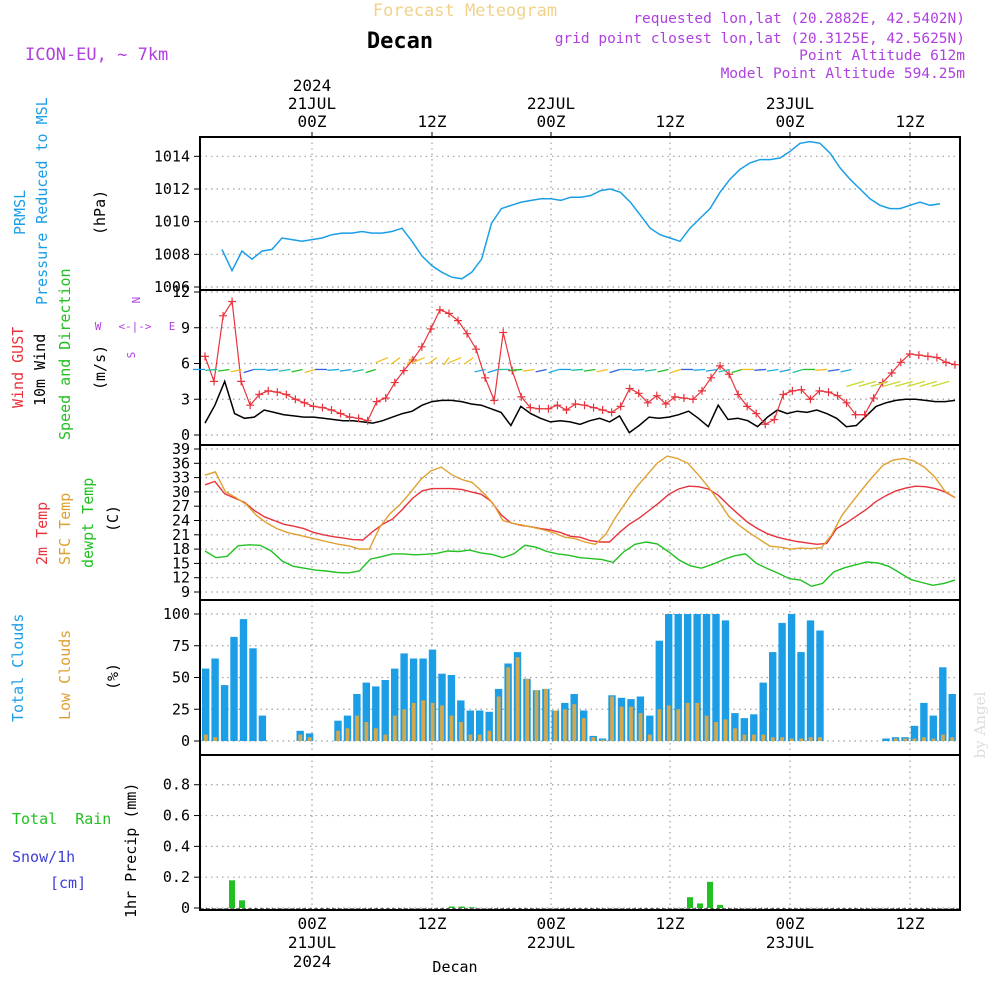 The image size is (1000, 1000). Describe the element at coordinates (843, 74) in the screenshot. I see `model-altitude: Model Point Altitude 594.25m` at that location.